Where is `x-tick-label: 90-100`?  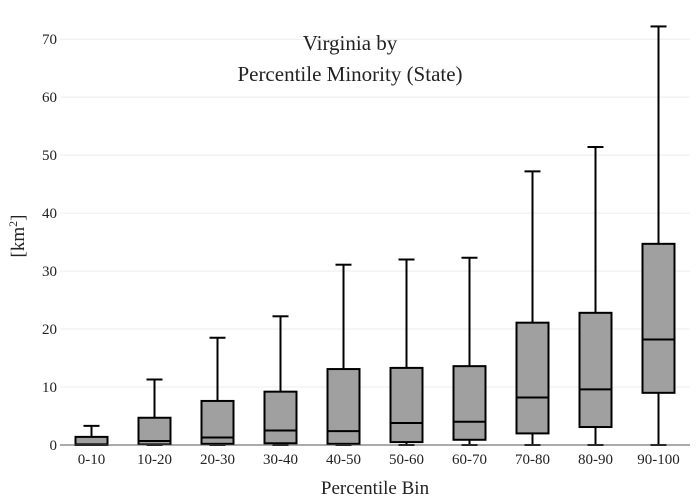
x-tick-label: 90-100 is located at coordinates (658, 460).